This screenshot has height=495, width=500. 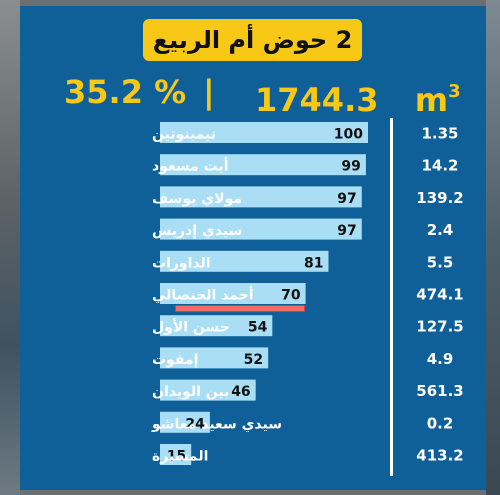 I want to click on bar-value-label-1: 99, so click(x=350, y=167).